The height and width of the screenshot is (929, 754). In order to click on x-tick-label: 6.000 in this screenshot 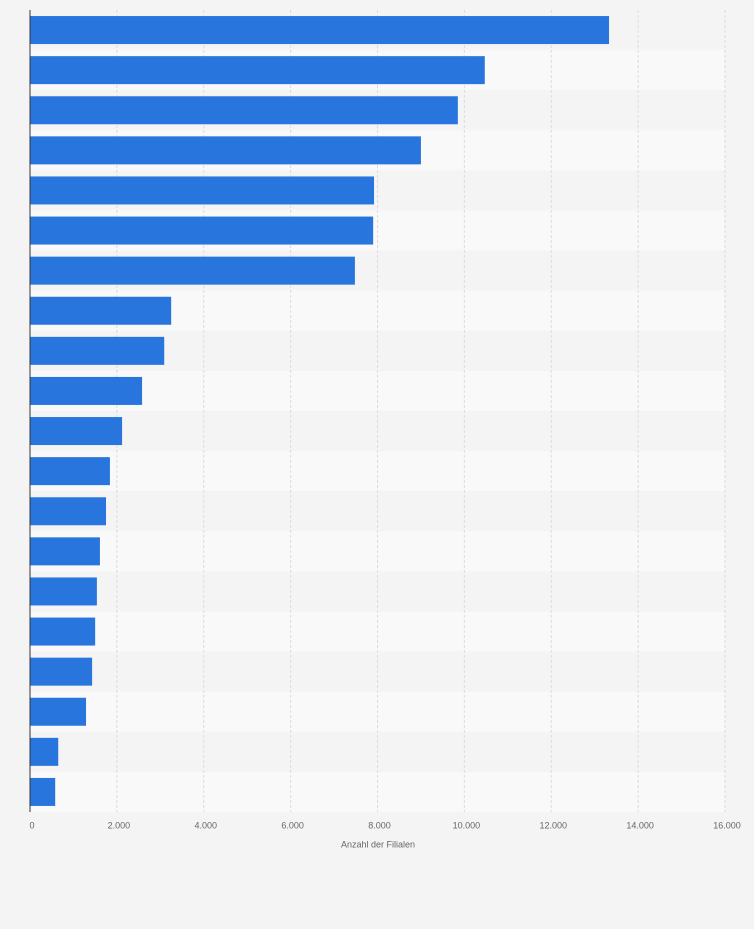, I will do `click(292, 825)`.